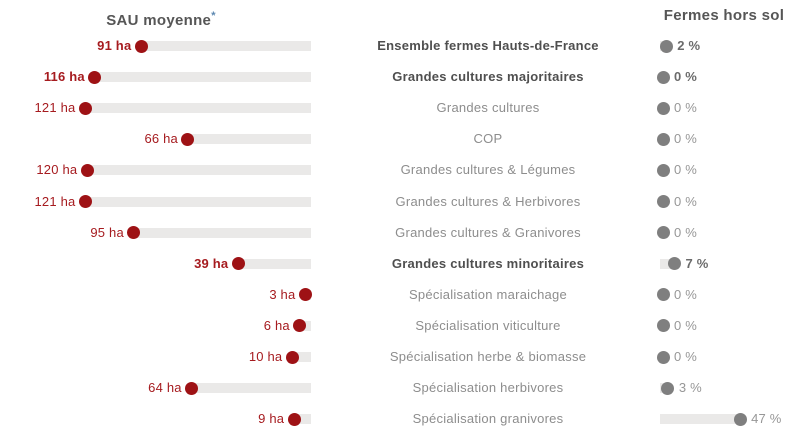  What do you see at coordinates (265, 356) in the screenshot?
I see `sau-value-label: 10 ha` at bounding box center [265, 356].